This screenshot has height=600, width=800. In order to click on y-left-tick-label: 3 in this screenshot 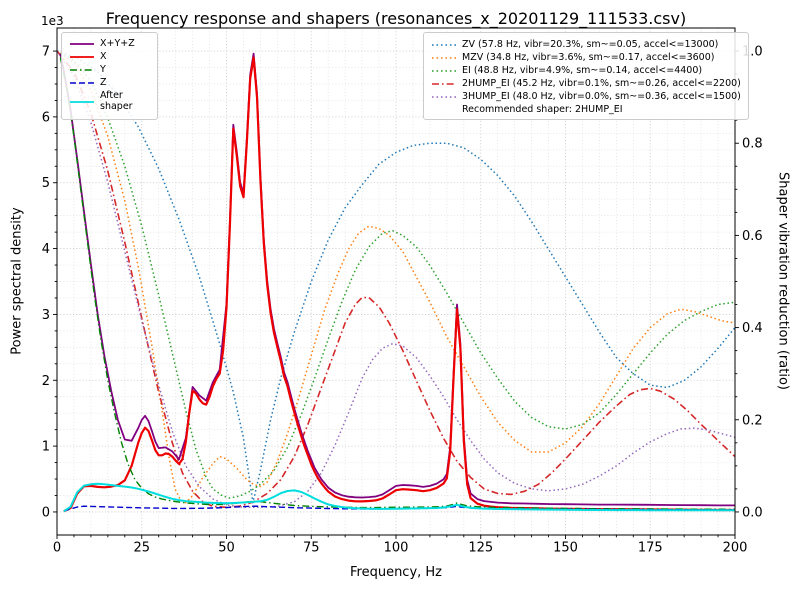, I will do `click(46, 315)`.